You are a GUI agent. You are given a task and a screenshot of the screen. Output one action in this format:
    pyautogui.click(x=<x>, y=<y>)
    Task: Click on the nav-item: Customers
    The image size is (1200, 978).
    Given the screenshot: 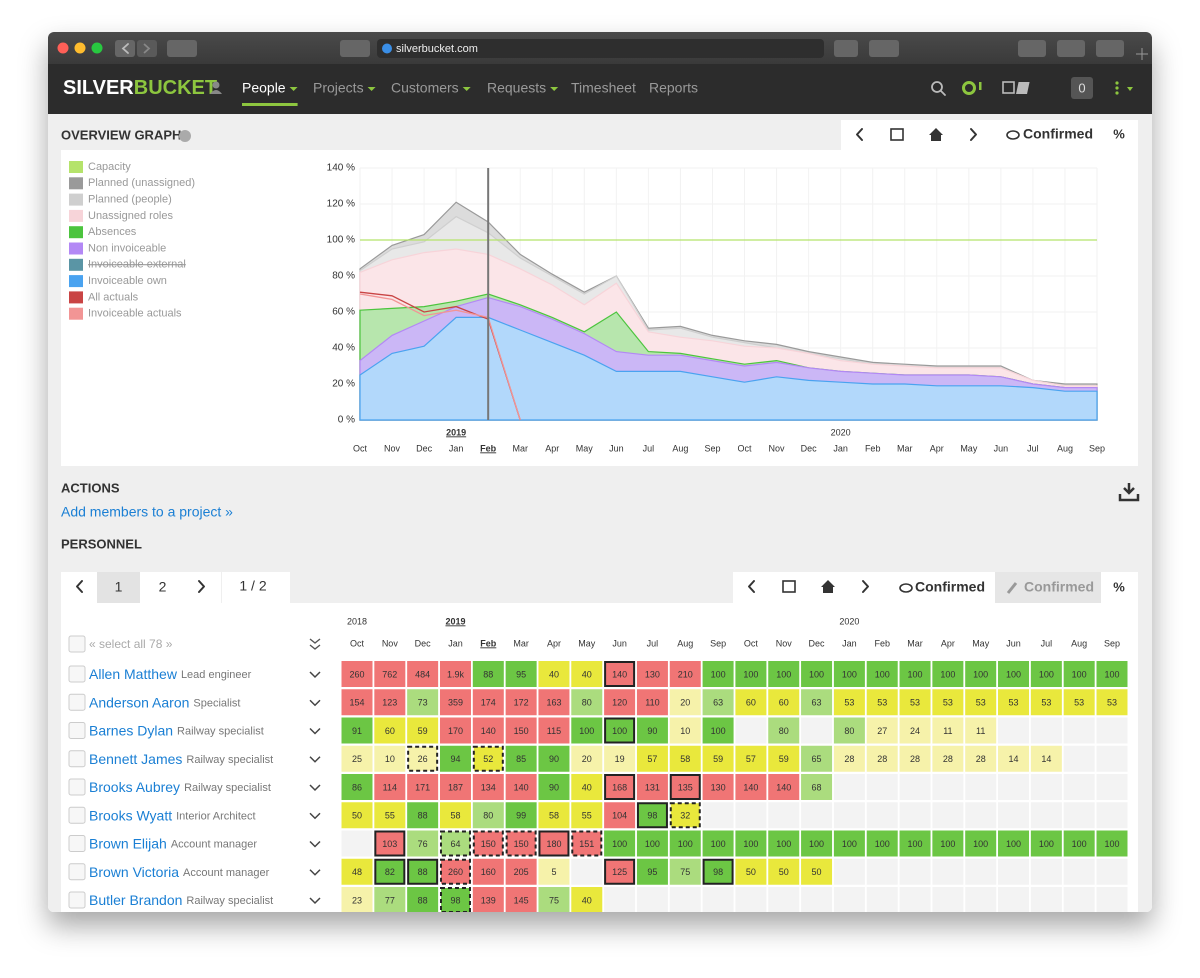 What is the action you would take?
    pyautogui.click(x=425, y=88)
    